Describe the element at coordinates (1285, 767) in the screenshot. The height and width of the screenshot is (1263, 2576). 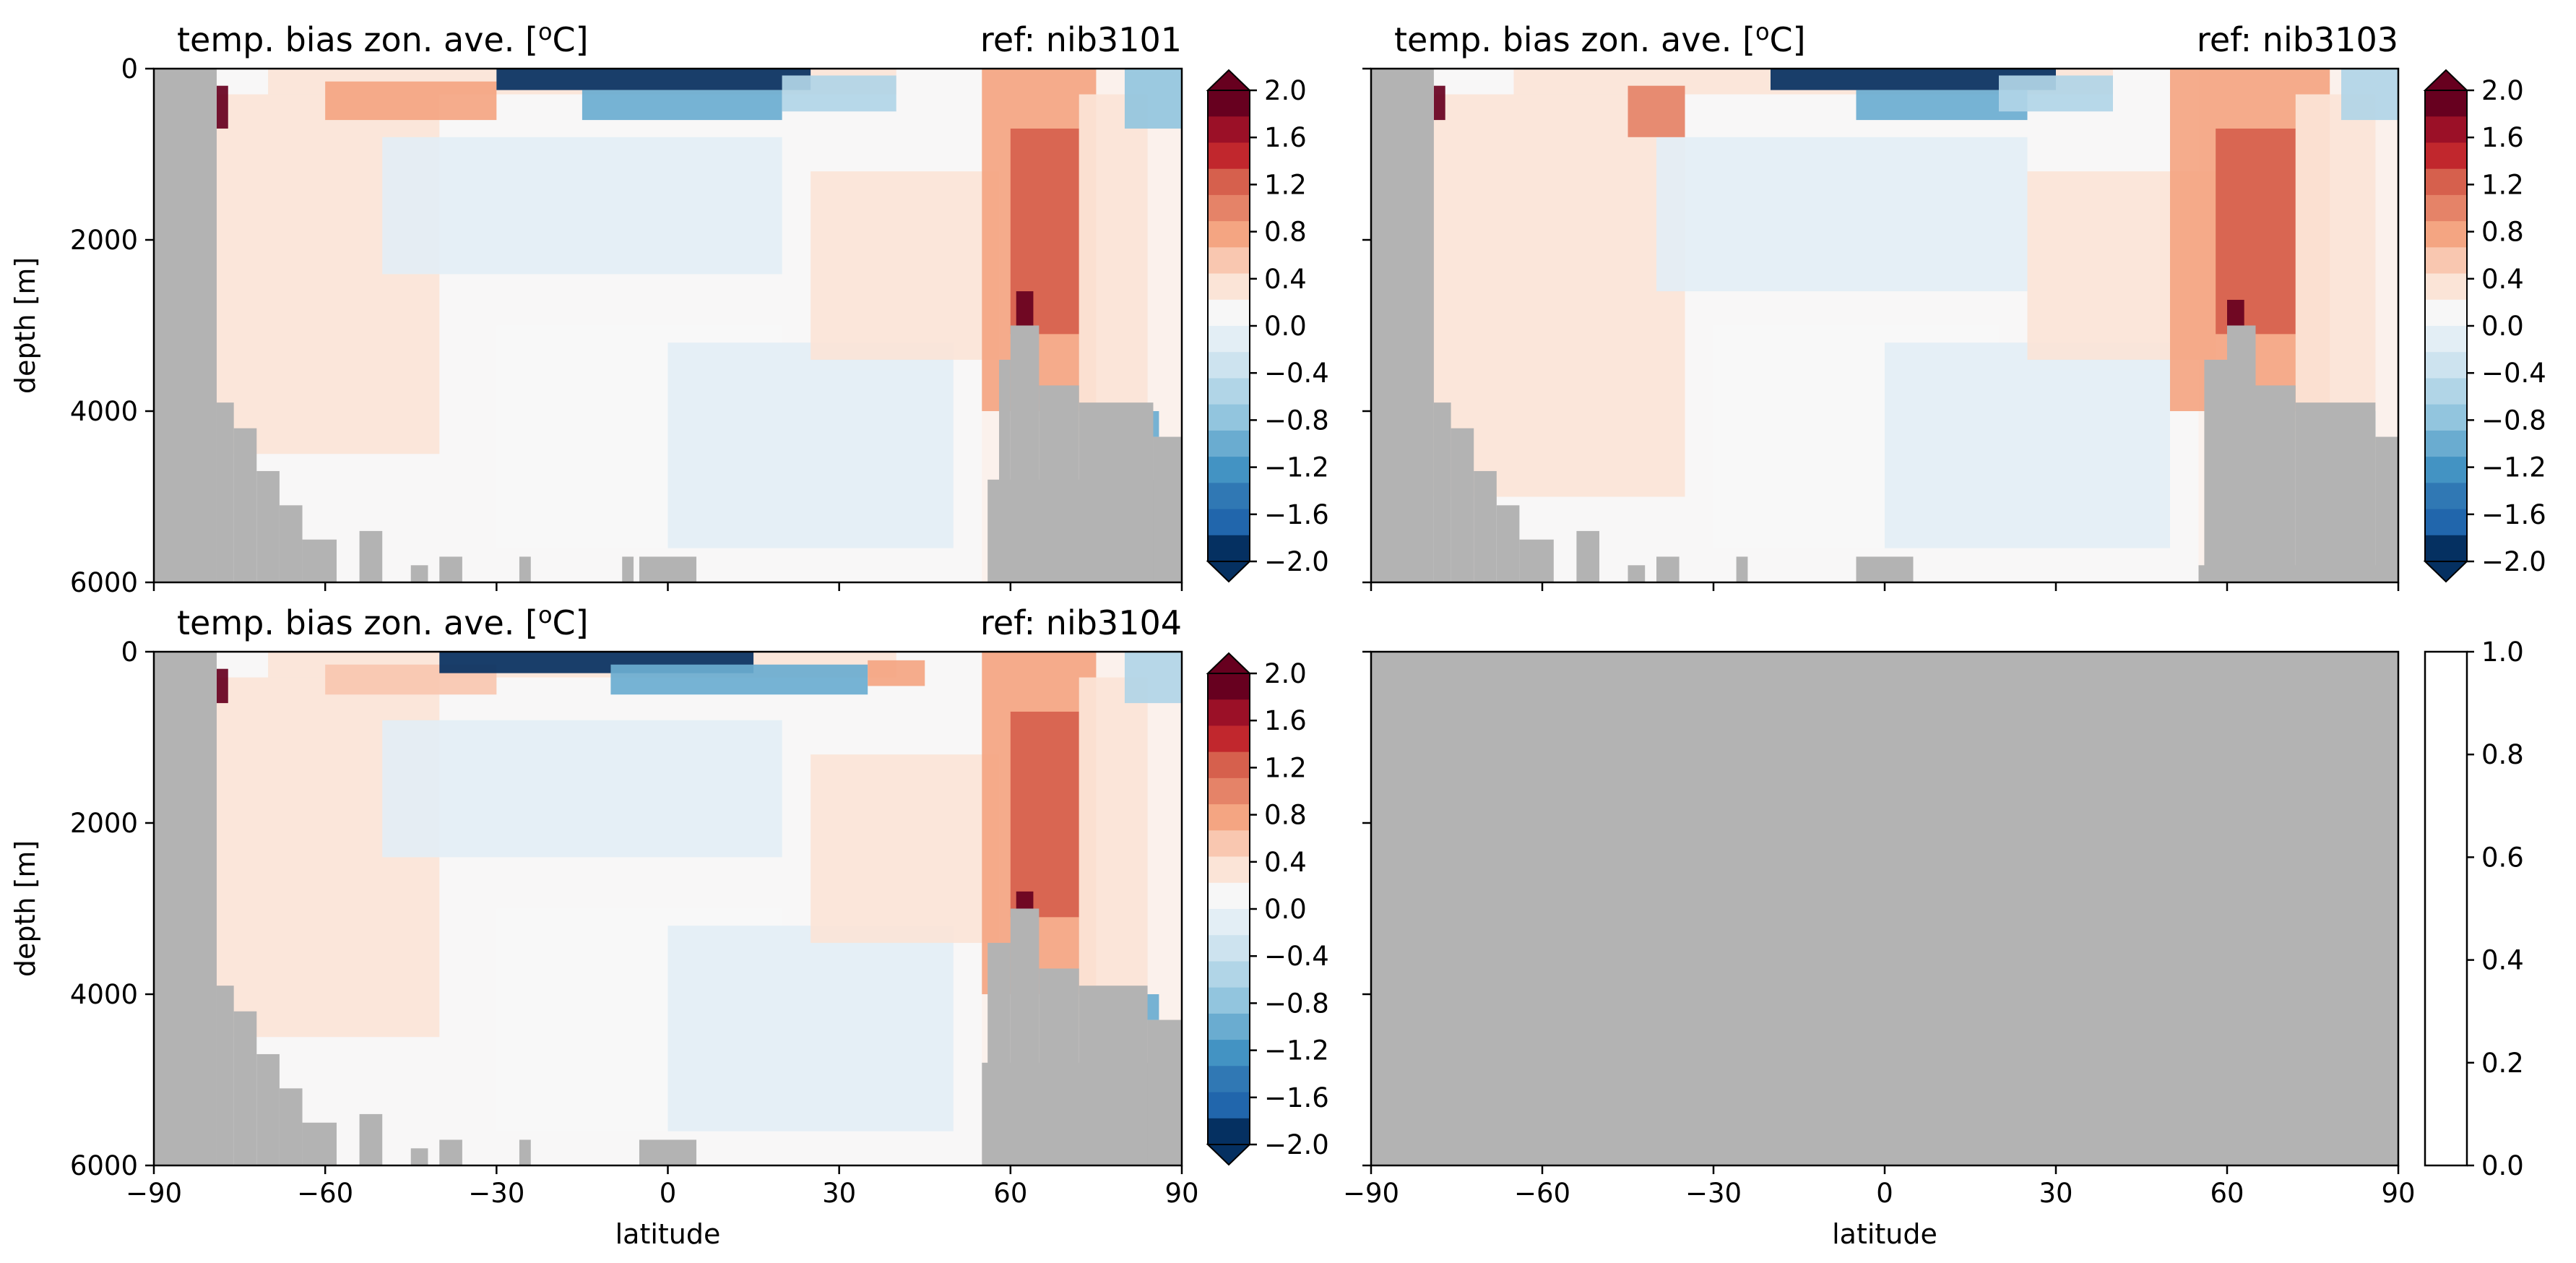
I see `colorbar-tick-label: 1.2` at that location.